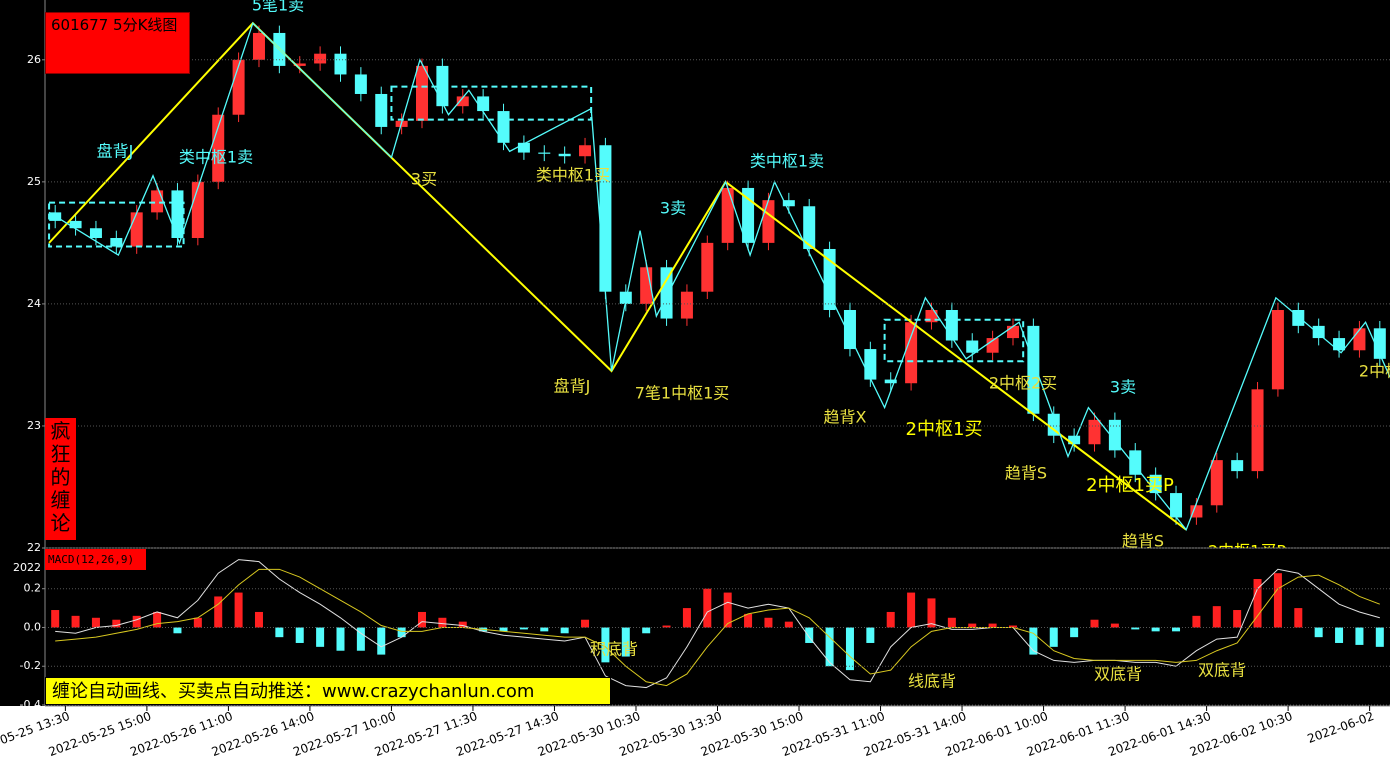 The width and height of the screenshot is (1390, 775). What do you see at coordinates (33, 626) in the screenshot?
I see `y-tick-label: 0.0` at bounding box center [33, 626].